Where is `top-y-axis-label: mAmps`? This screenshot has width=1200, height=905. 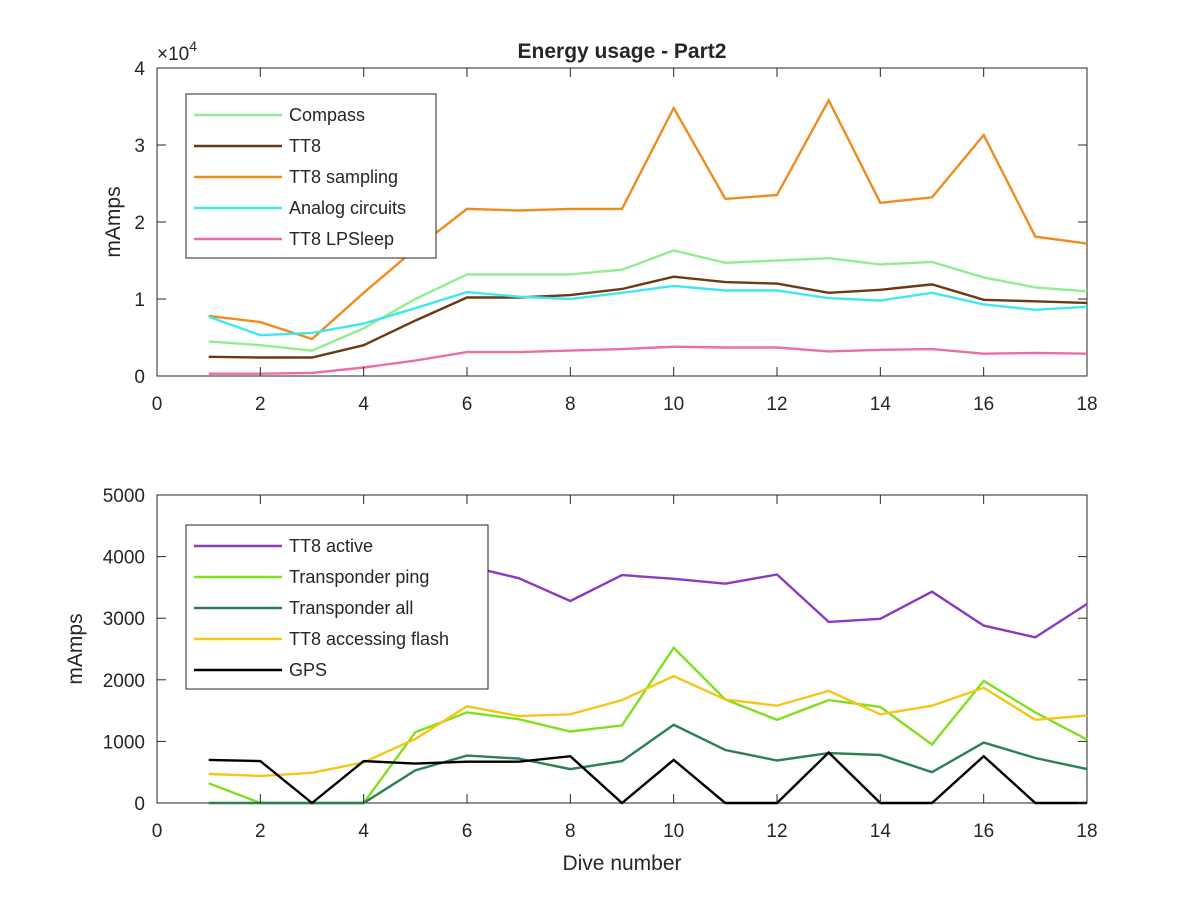
top-y-axis-label: mAmps is located at coordinates (113, 221).